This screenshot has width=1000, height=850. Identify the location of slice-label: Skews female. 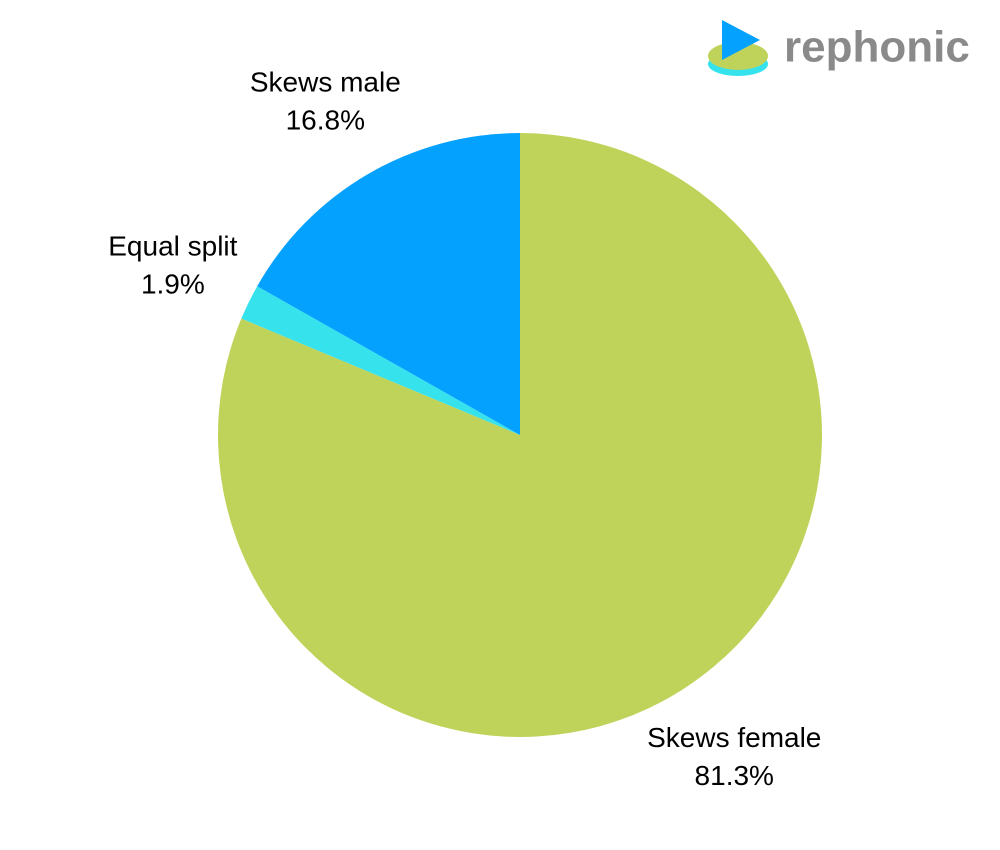
(734, 737).